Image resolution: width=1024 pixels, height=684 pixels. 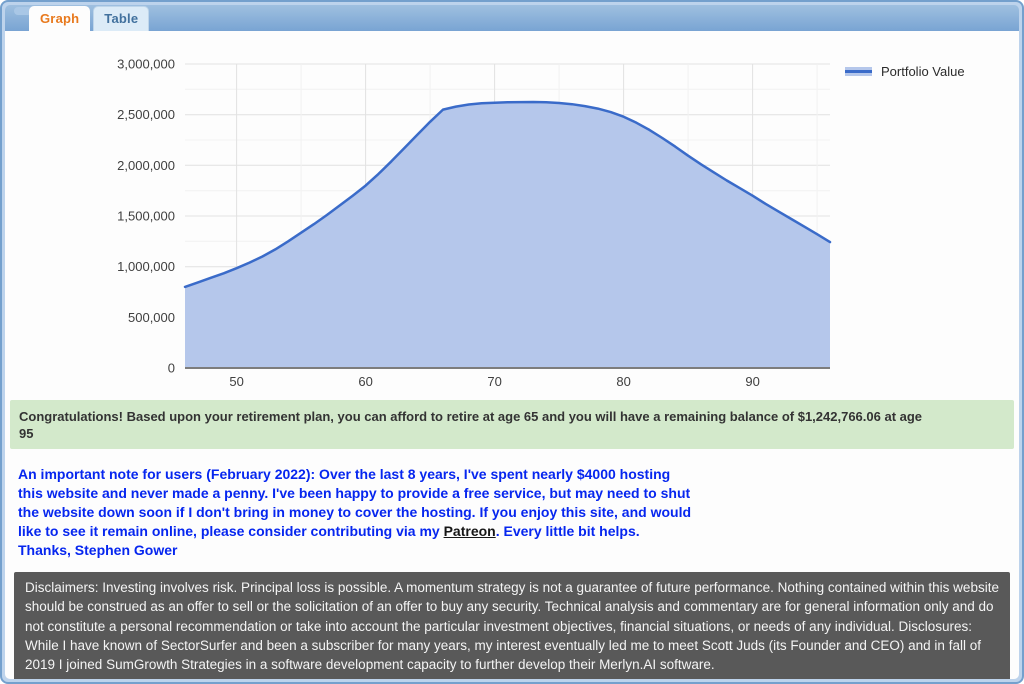 I want to click on chart-legend: Portfolio Value, so click(x=905, y=71).